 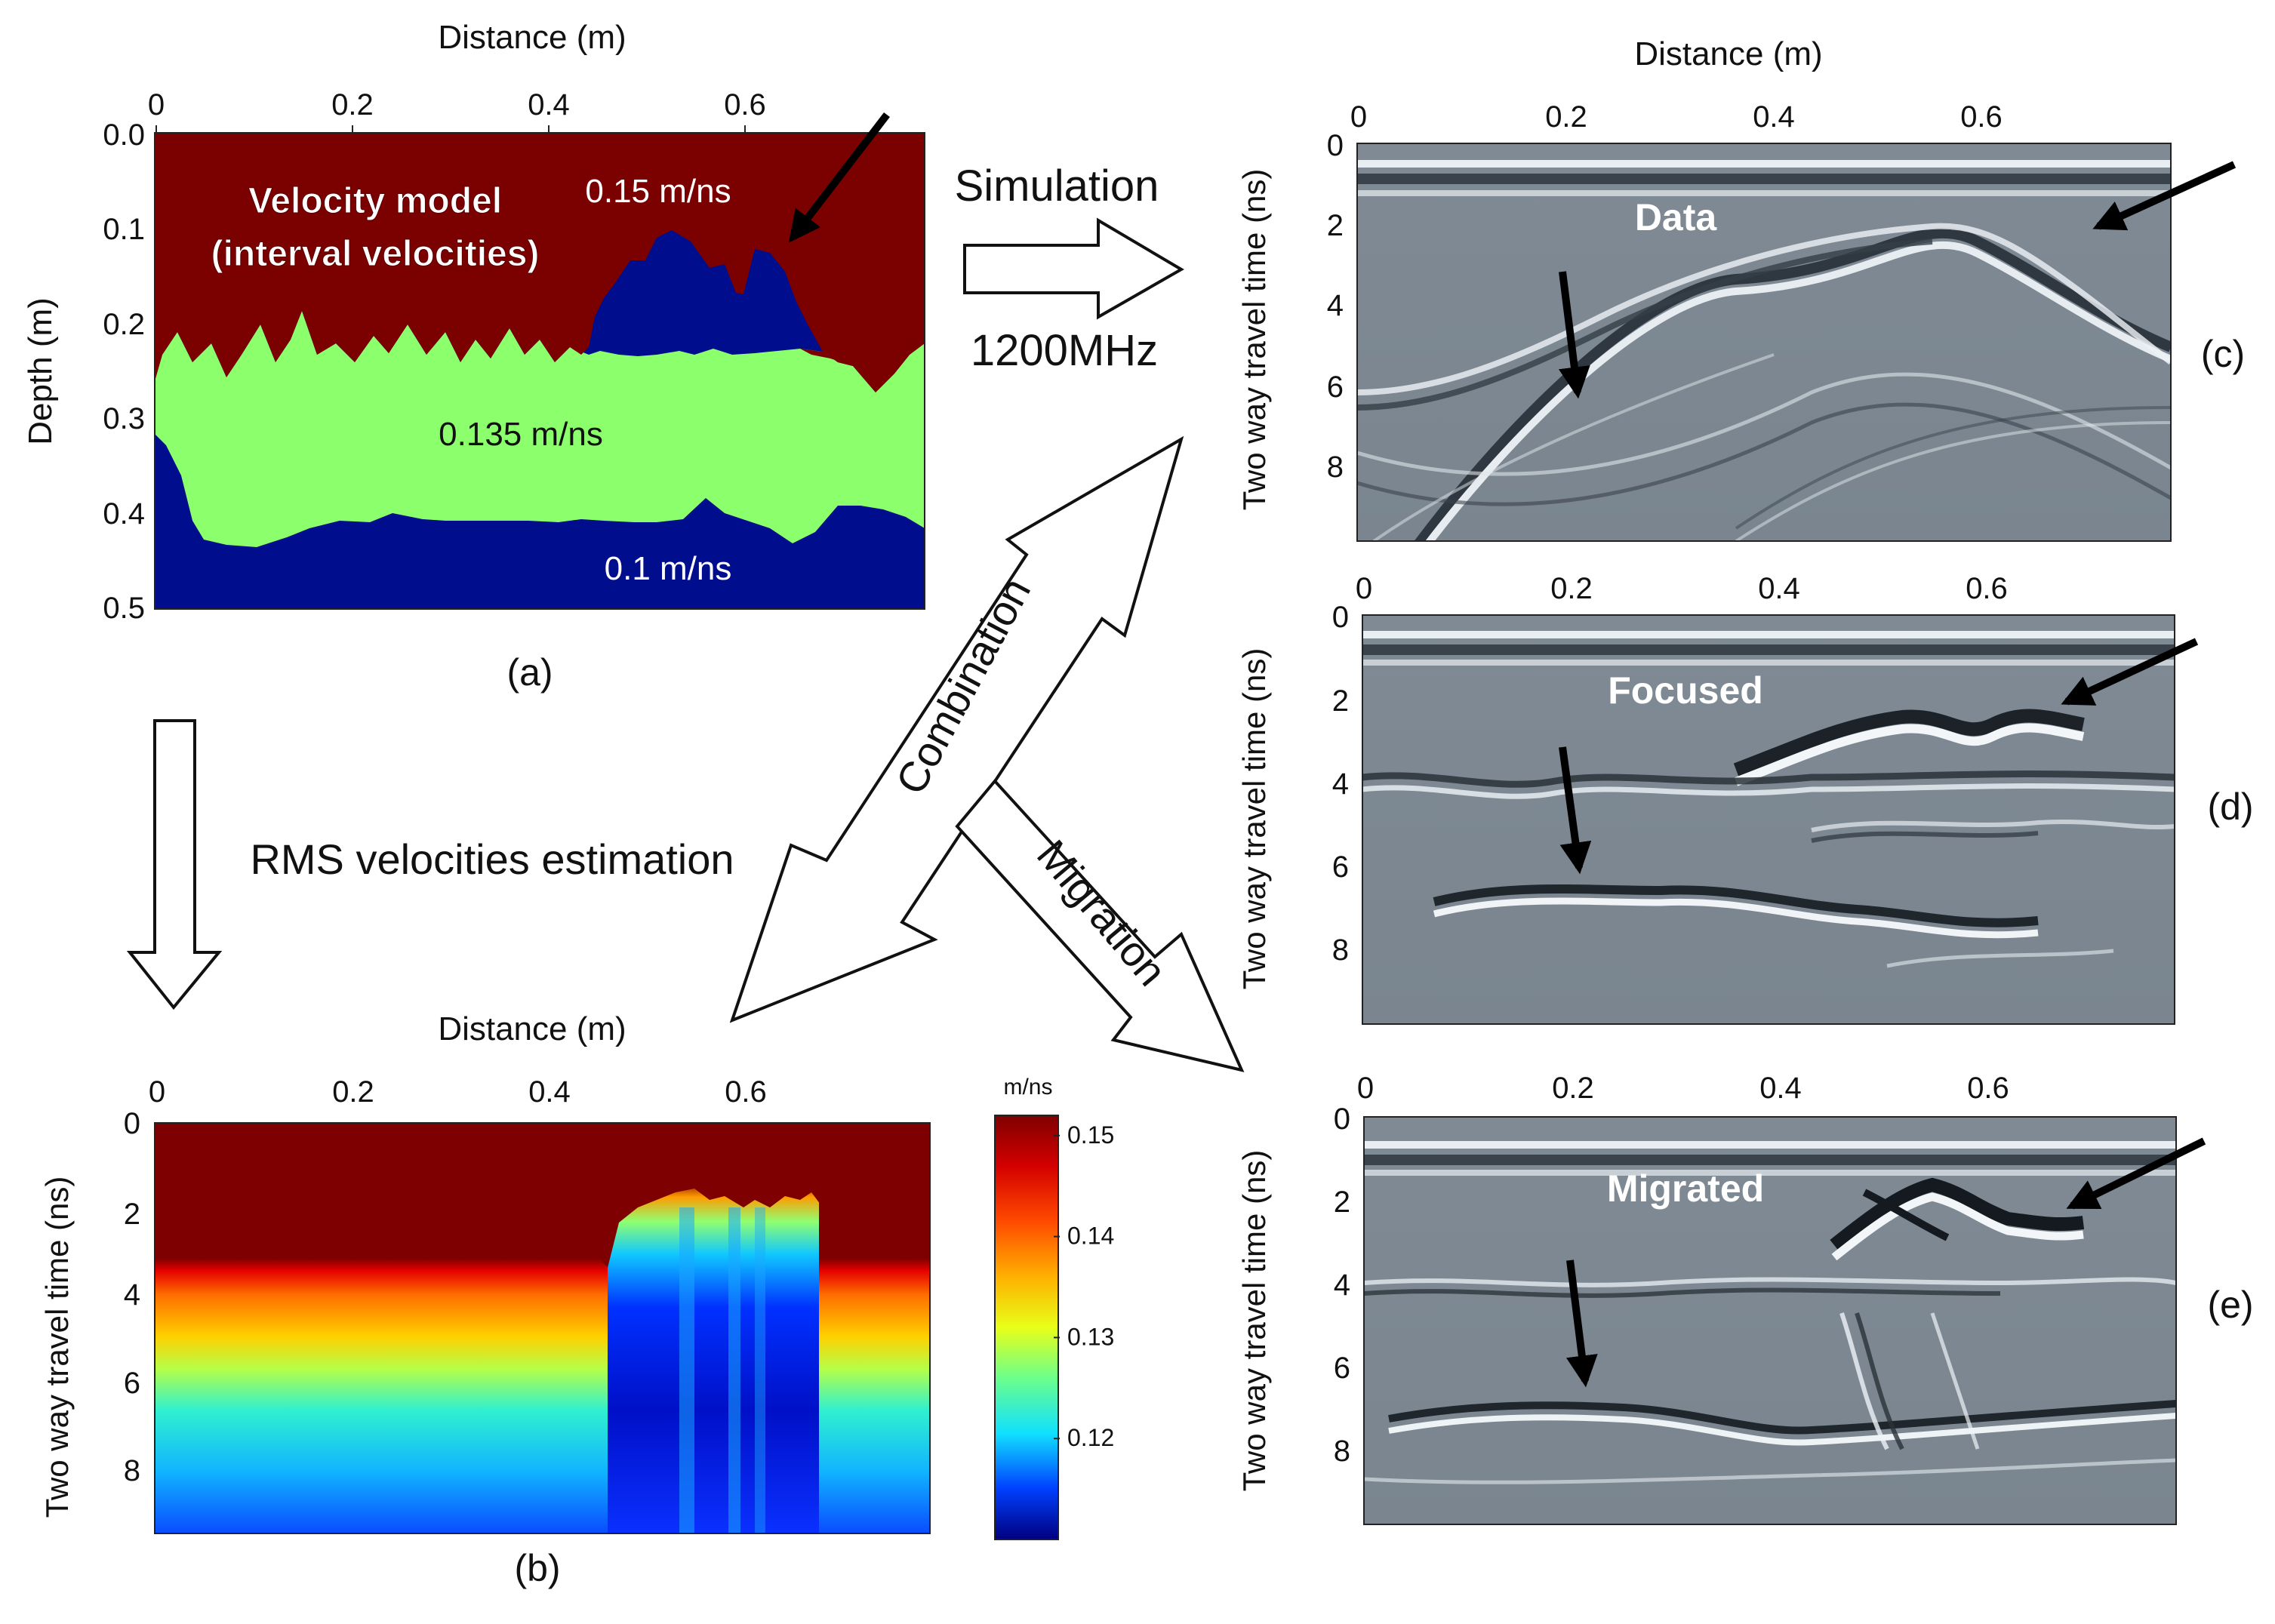 I want to click on panel-a-xlabel: Distance (m), so click(x=532, y=37).